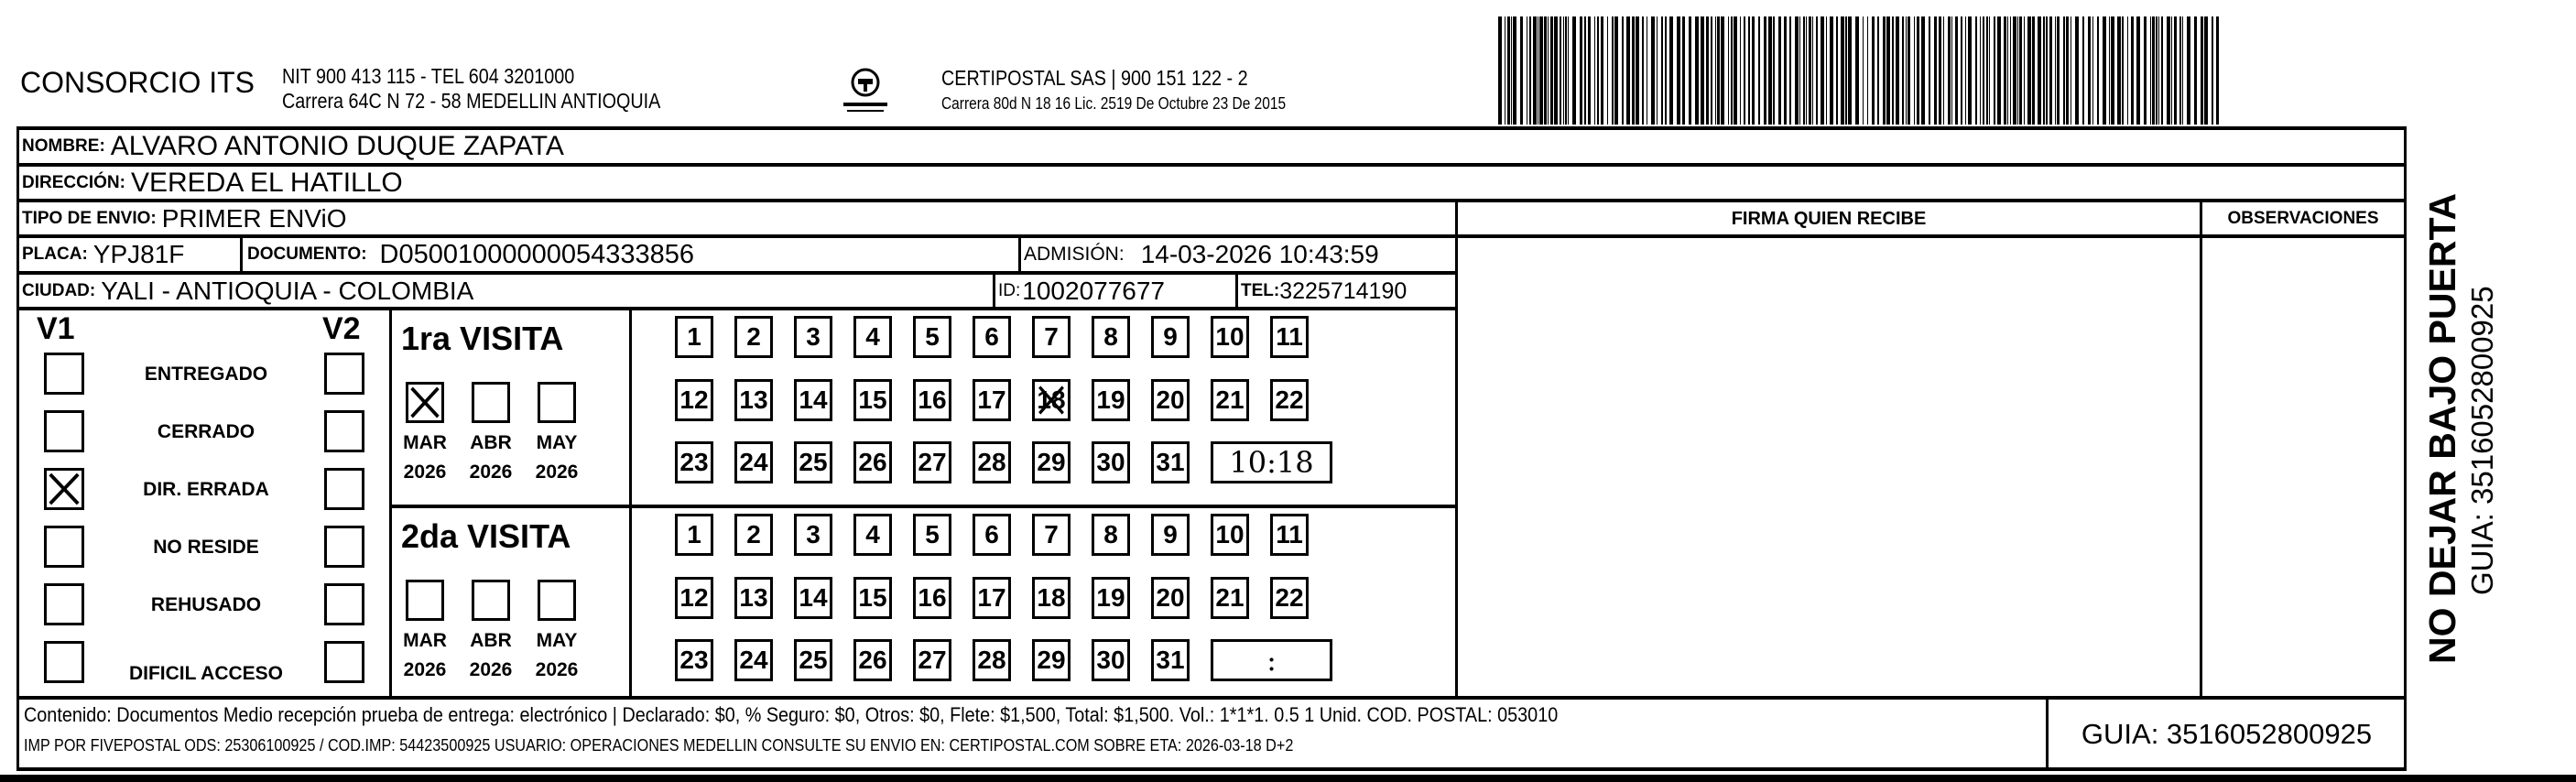 The width and height of the screenshot is (2576, 782). I want to click on month-label: ABR, so click(491, 443).